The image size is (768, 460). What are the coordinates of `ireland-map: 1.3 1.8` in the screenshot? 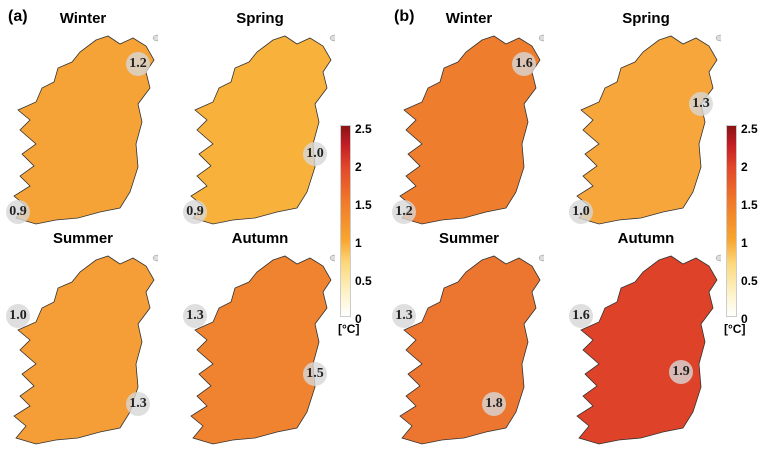 It's located at (471, 349).